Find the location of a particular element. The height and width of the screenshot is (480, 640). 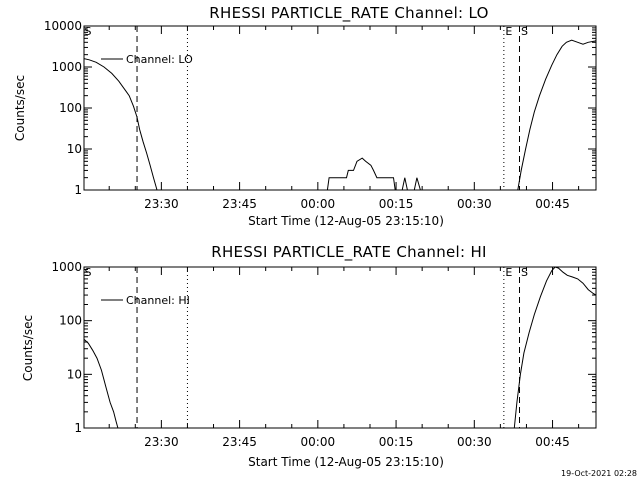

x-tick-label-lo: 00:45 is located at coordinates (552, 204).